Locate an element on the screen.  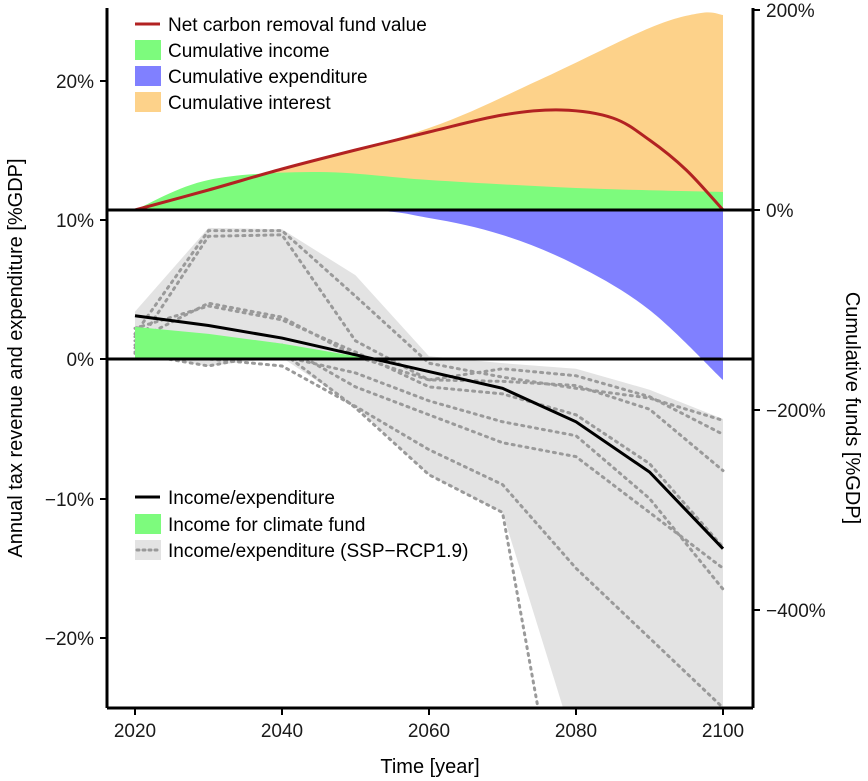
left-tick-label-10: 10% is located at coordinates (75, 221).